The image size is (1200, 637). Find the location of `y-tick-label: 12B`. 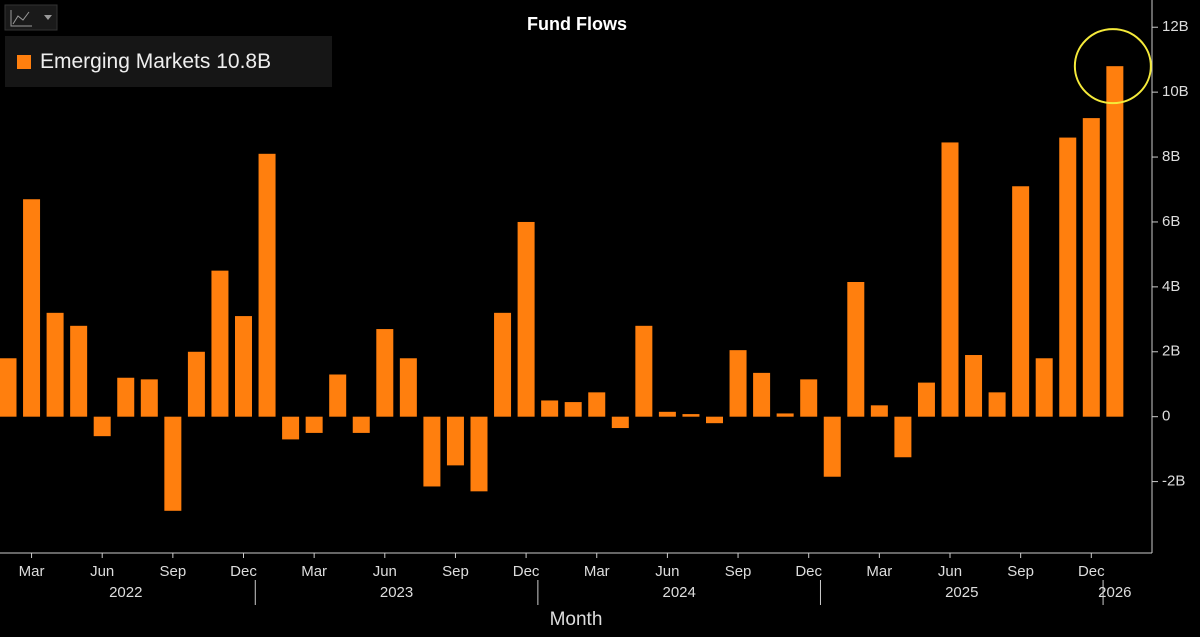

y-tick-label: 12B is located at coordinates (1175, 26).